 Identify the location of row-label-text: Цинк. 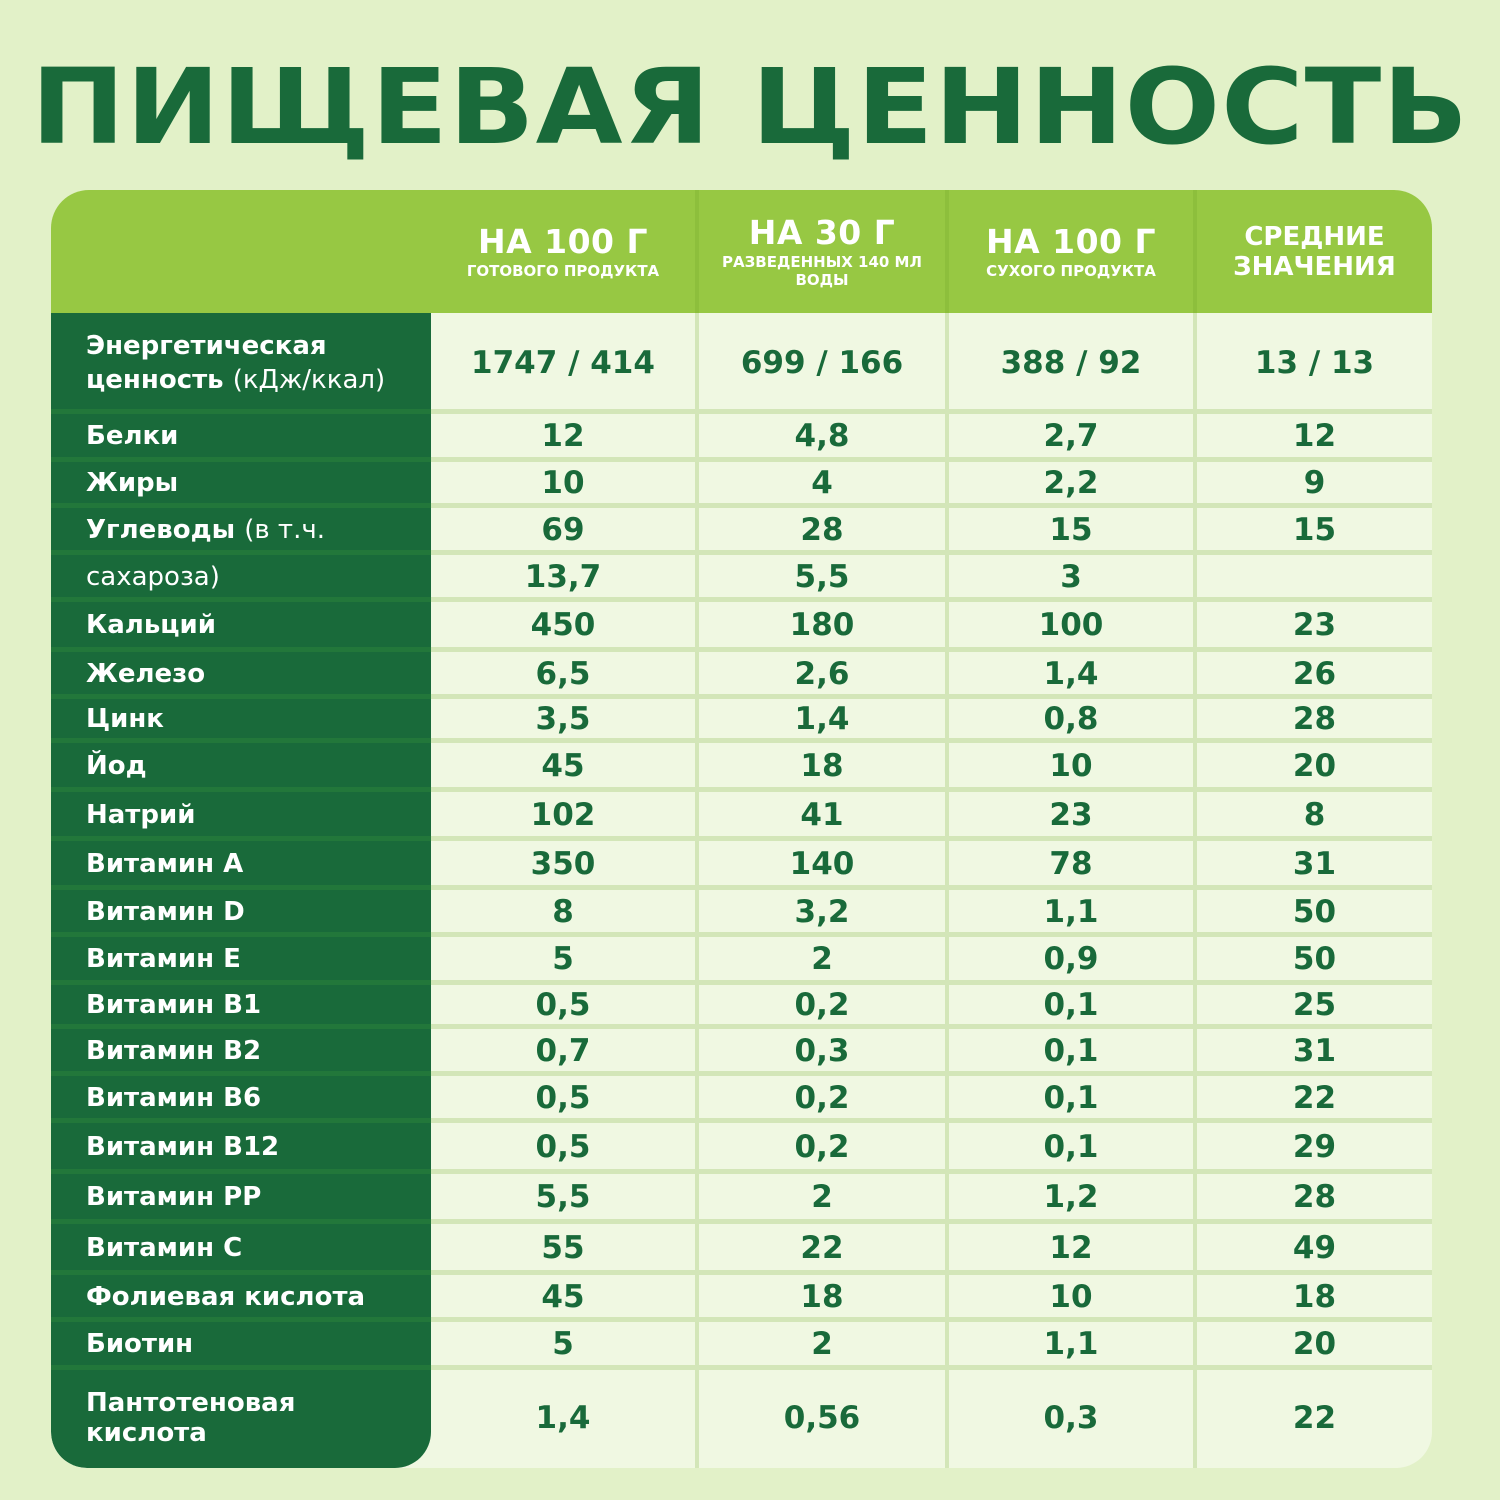
(125, 719).